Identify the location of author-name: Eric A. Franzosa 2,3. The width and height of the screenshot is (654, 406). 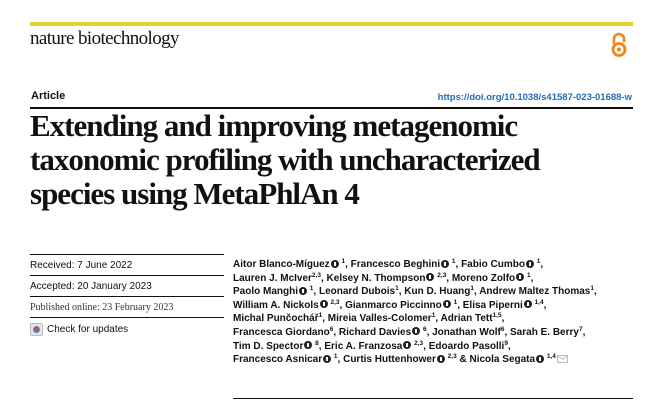
(374, 345).